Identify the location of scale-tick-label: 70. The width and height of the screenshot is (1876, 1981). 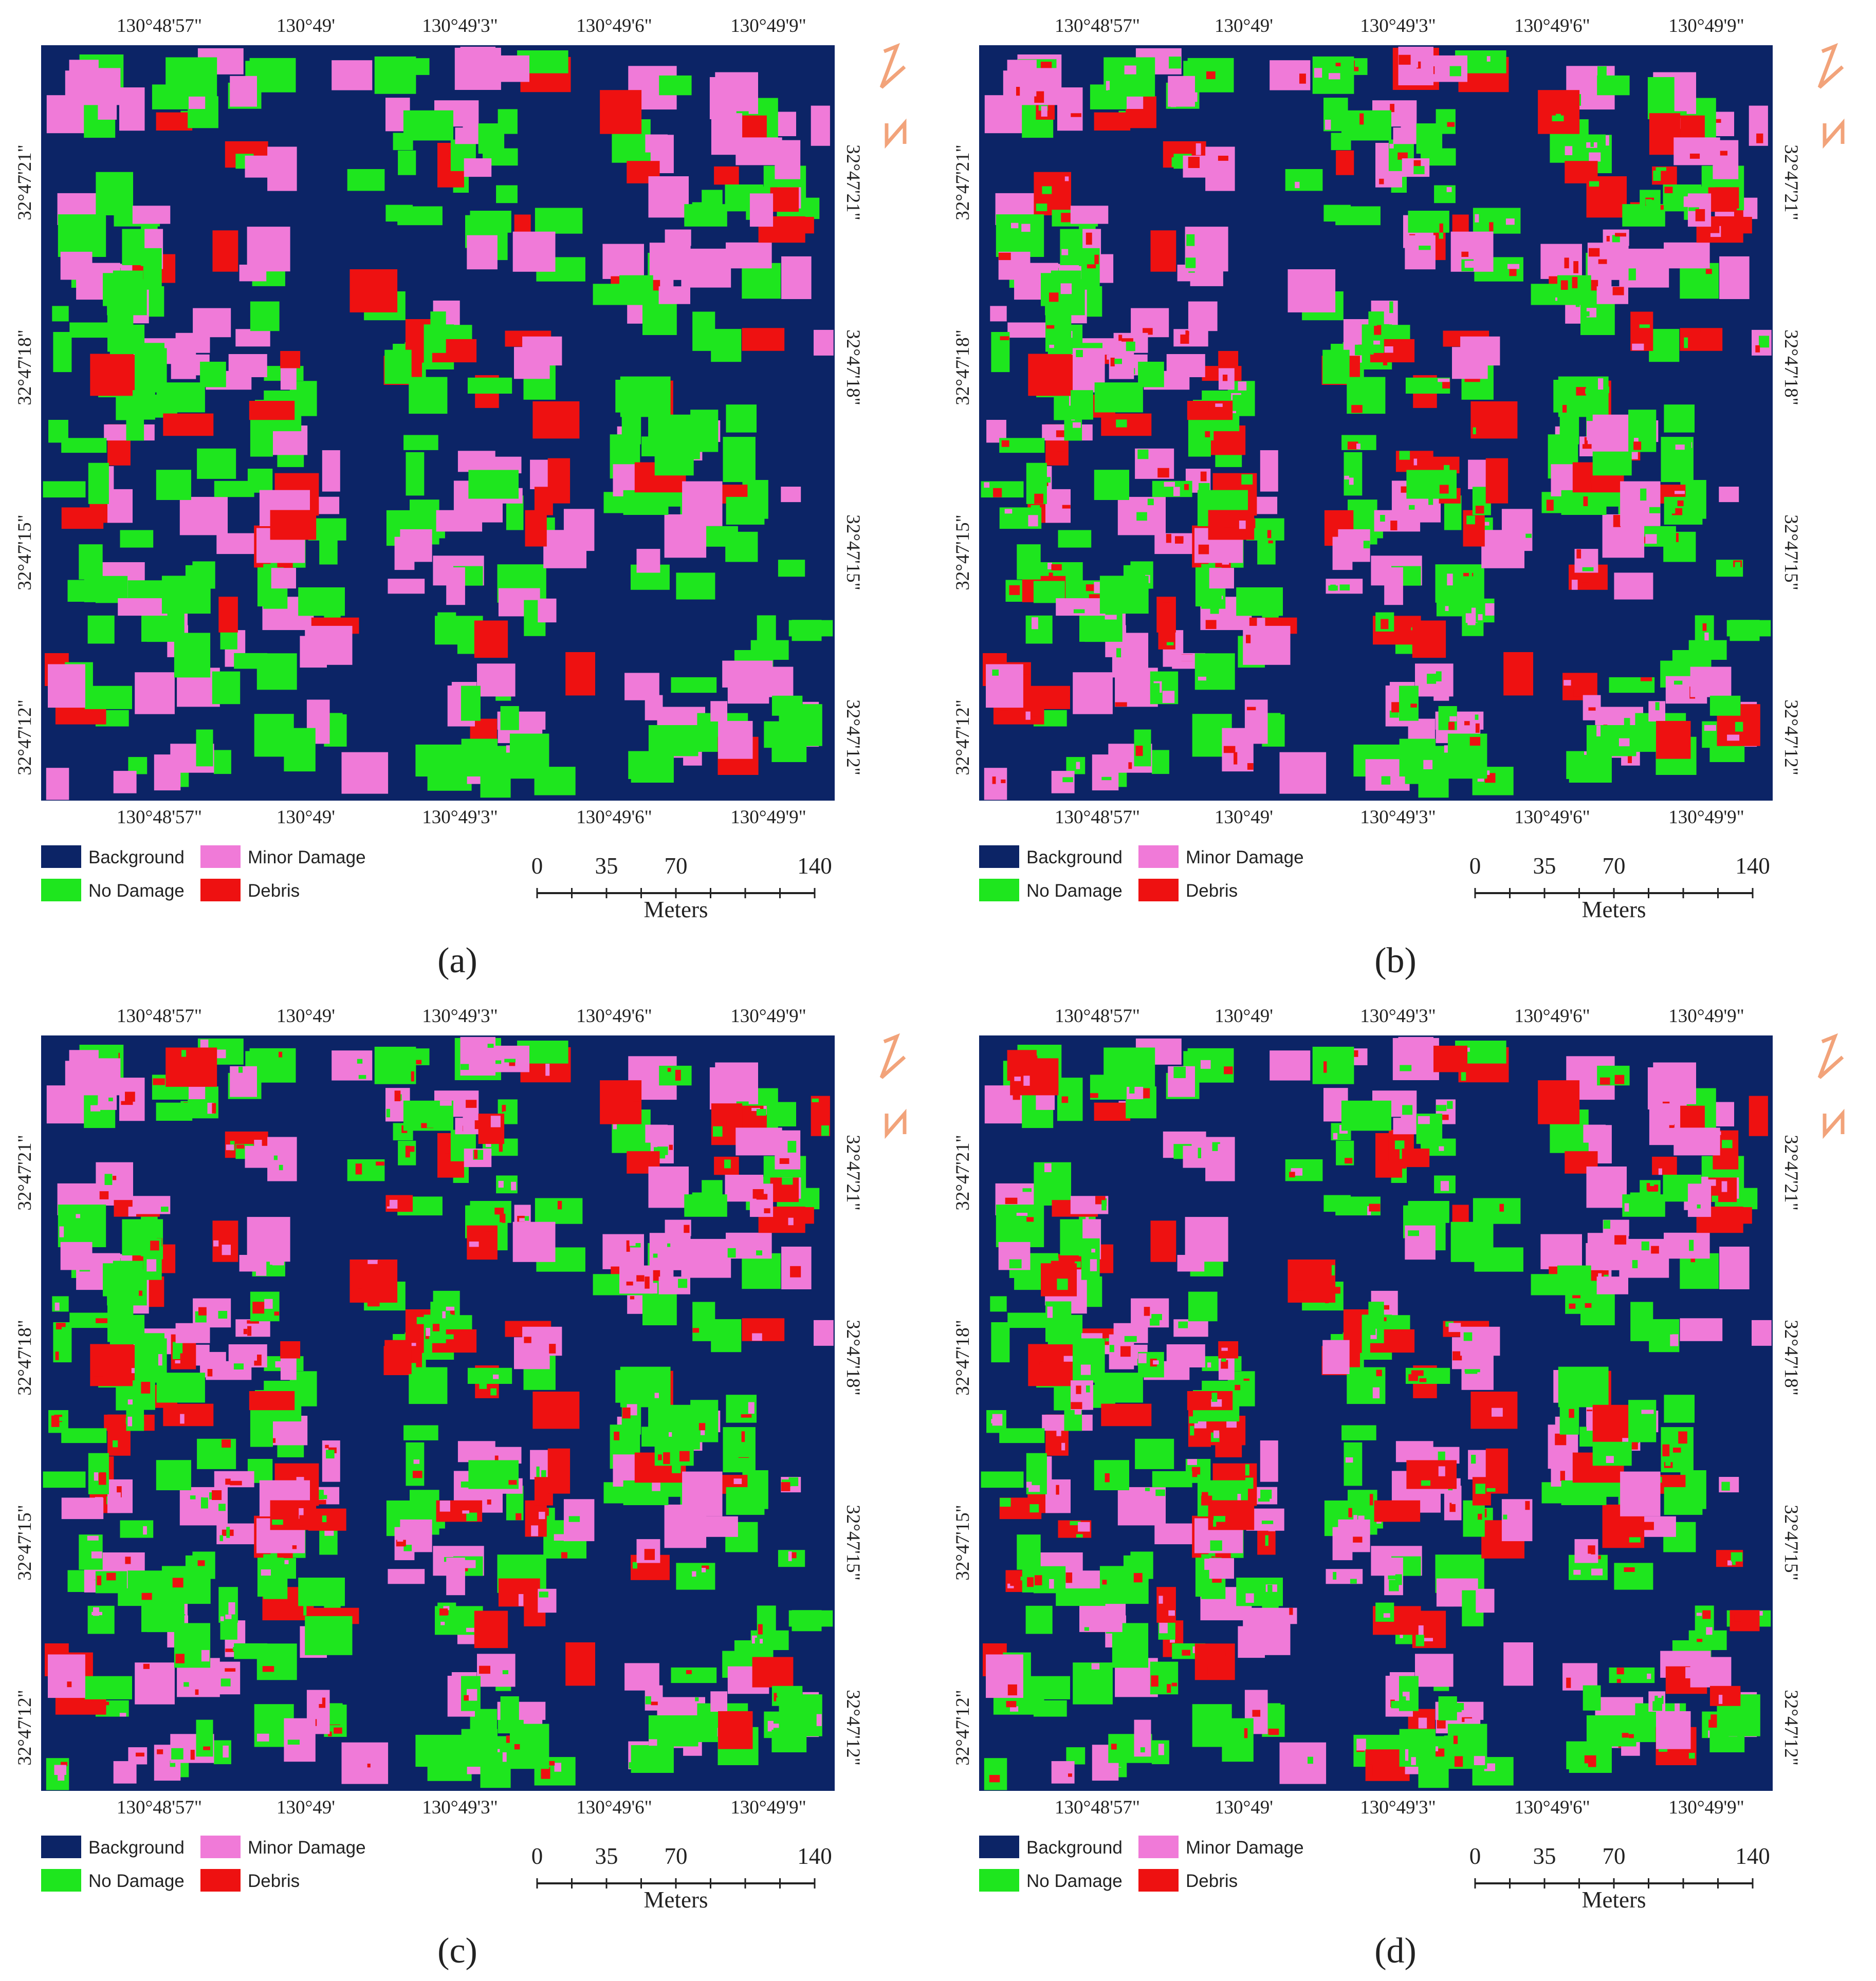
(1614, 1856).